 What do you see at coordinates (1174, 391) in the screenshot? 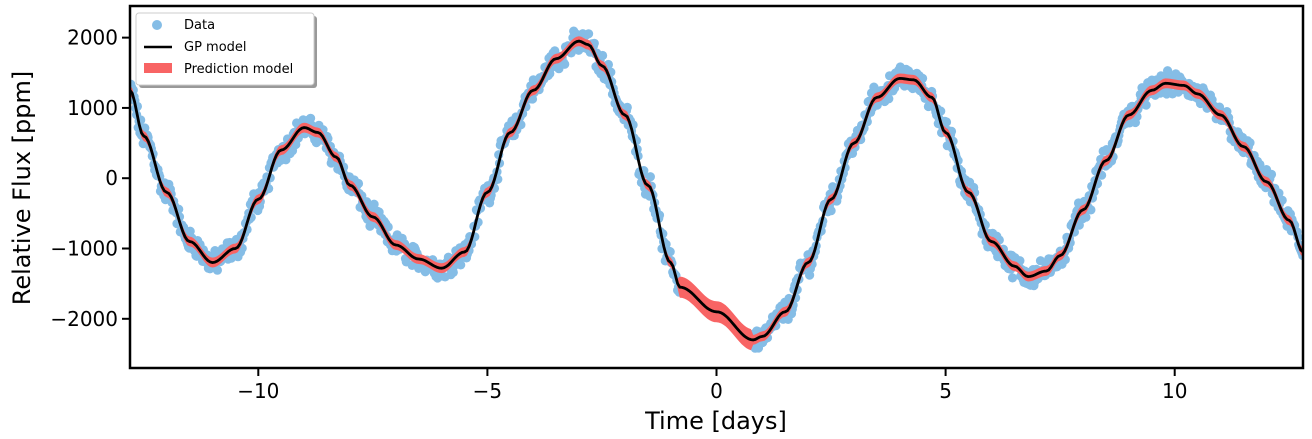
I see `x-tick-label: 10` at bounding box center [1174, 391].